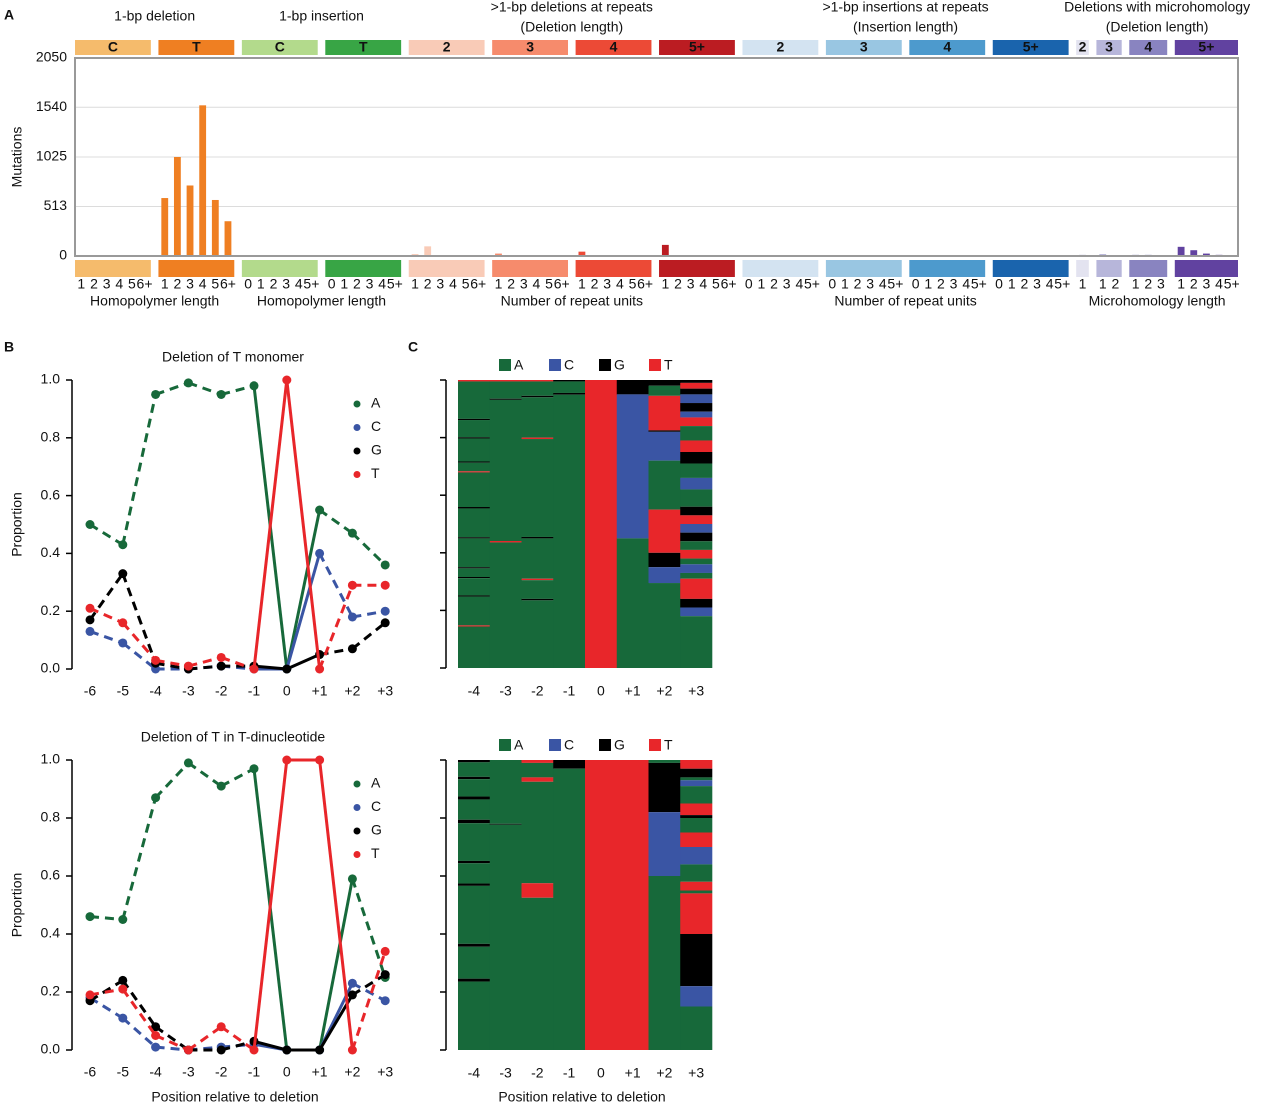 The width and height of the screenshot is (1280, 1105). Describe the element at coordinates (858, 284) in the screenshot. I see `x-tick-label: 2` at that location.